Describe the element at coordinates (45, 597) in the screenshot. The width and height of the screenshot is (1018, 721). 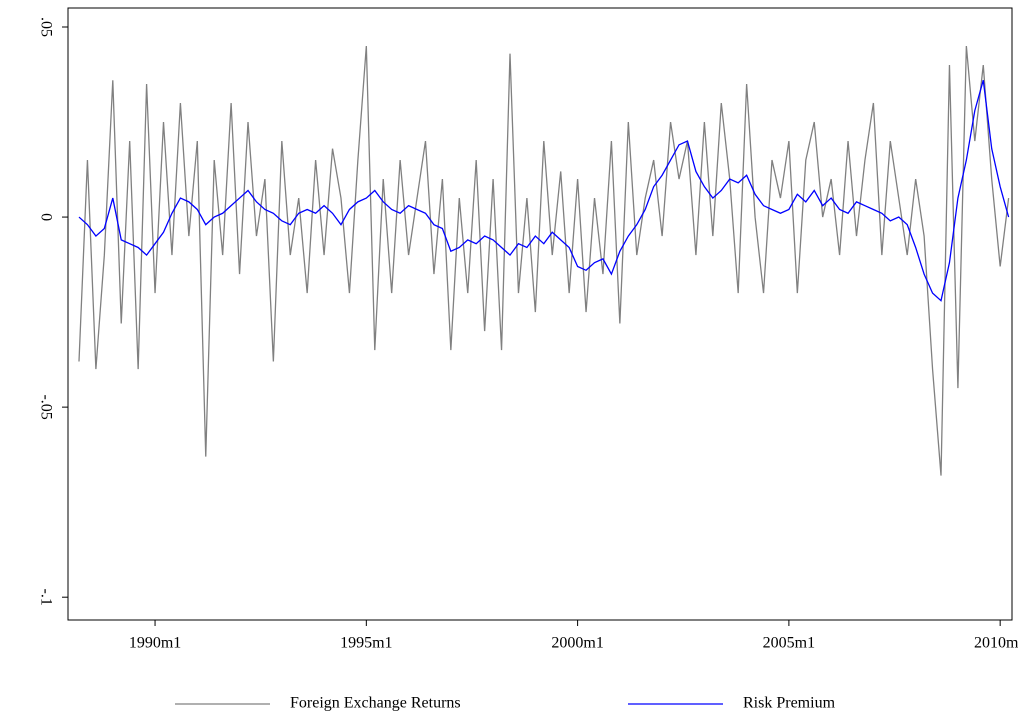
I see `y-tick-label: -.1` at that location.